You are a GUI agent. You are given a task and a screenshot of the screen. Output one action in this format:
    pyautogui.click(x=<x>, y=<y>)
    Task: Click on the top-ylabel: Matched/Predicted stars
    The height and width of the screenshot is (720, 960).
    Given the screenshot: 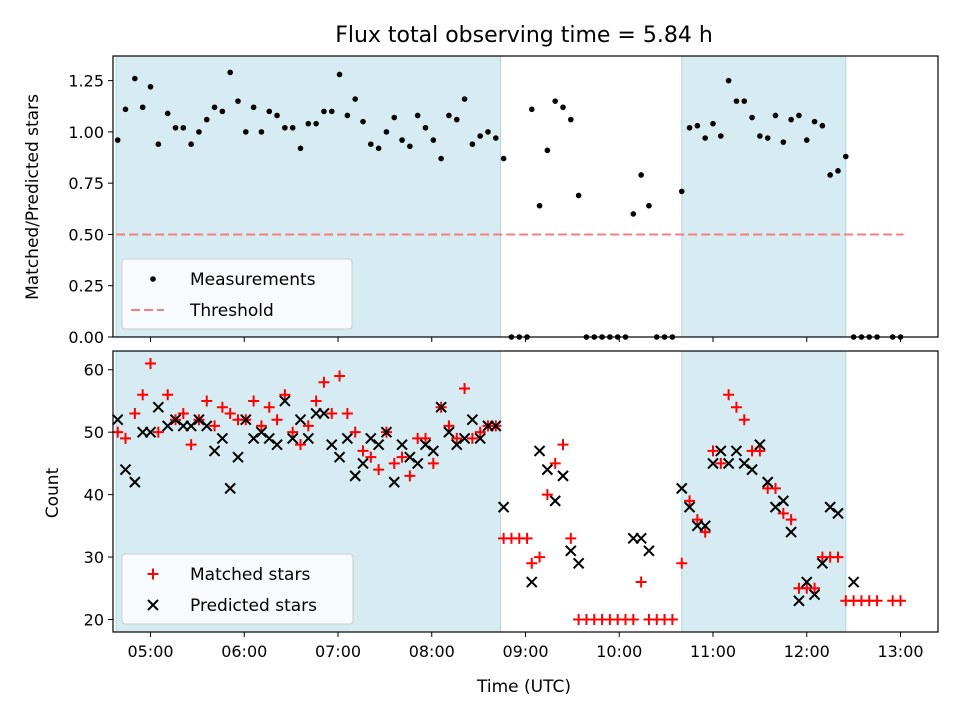 What is the action you would take?
    pyautogui.click(x=33, y=197)
    